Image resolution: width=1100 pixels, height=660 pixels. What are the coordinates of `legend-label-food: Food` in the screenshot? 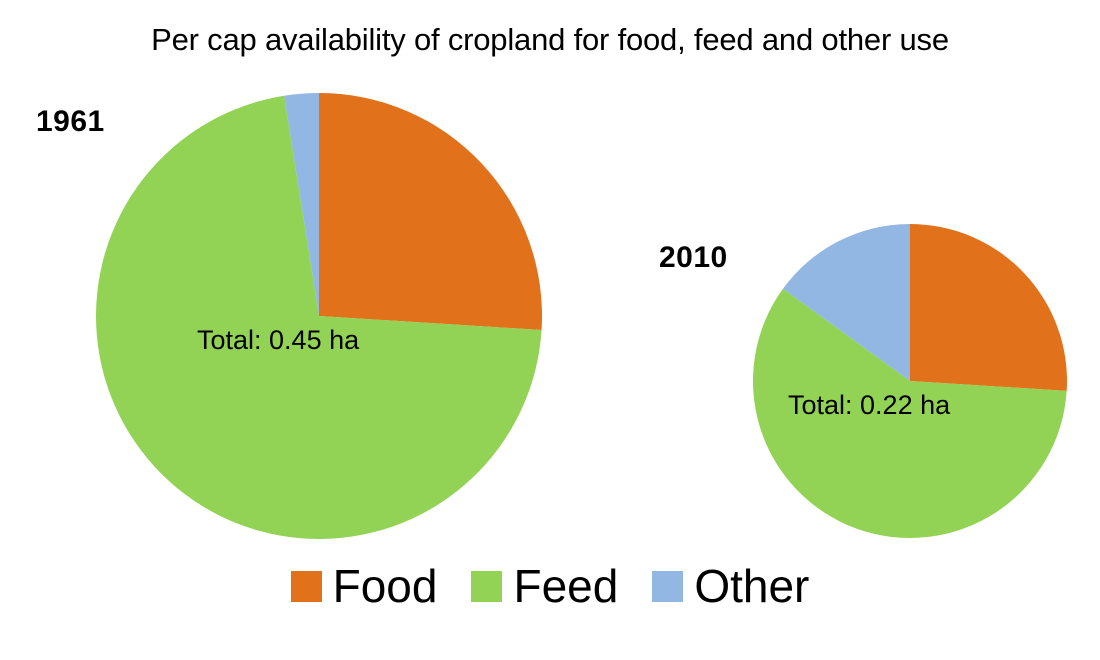 It's located at (385, 586).